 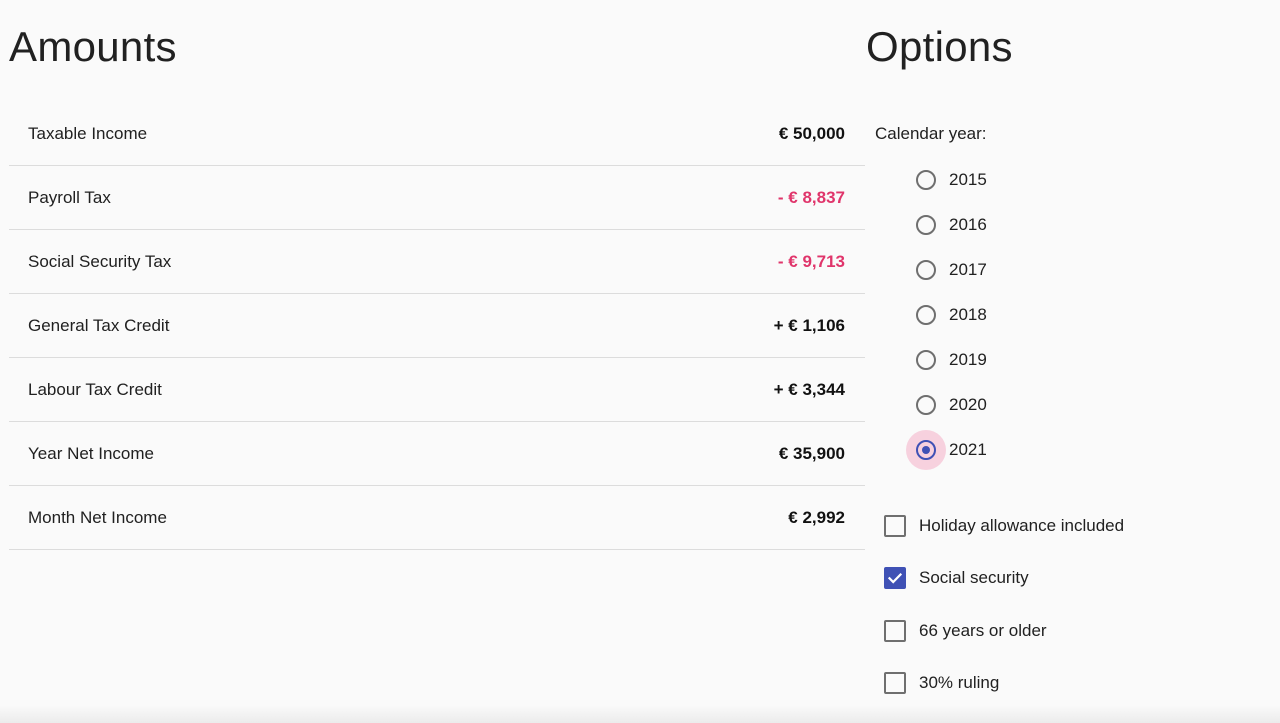 I want to click on radio-year-2019: 2019, so click(x=946, y=359).